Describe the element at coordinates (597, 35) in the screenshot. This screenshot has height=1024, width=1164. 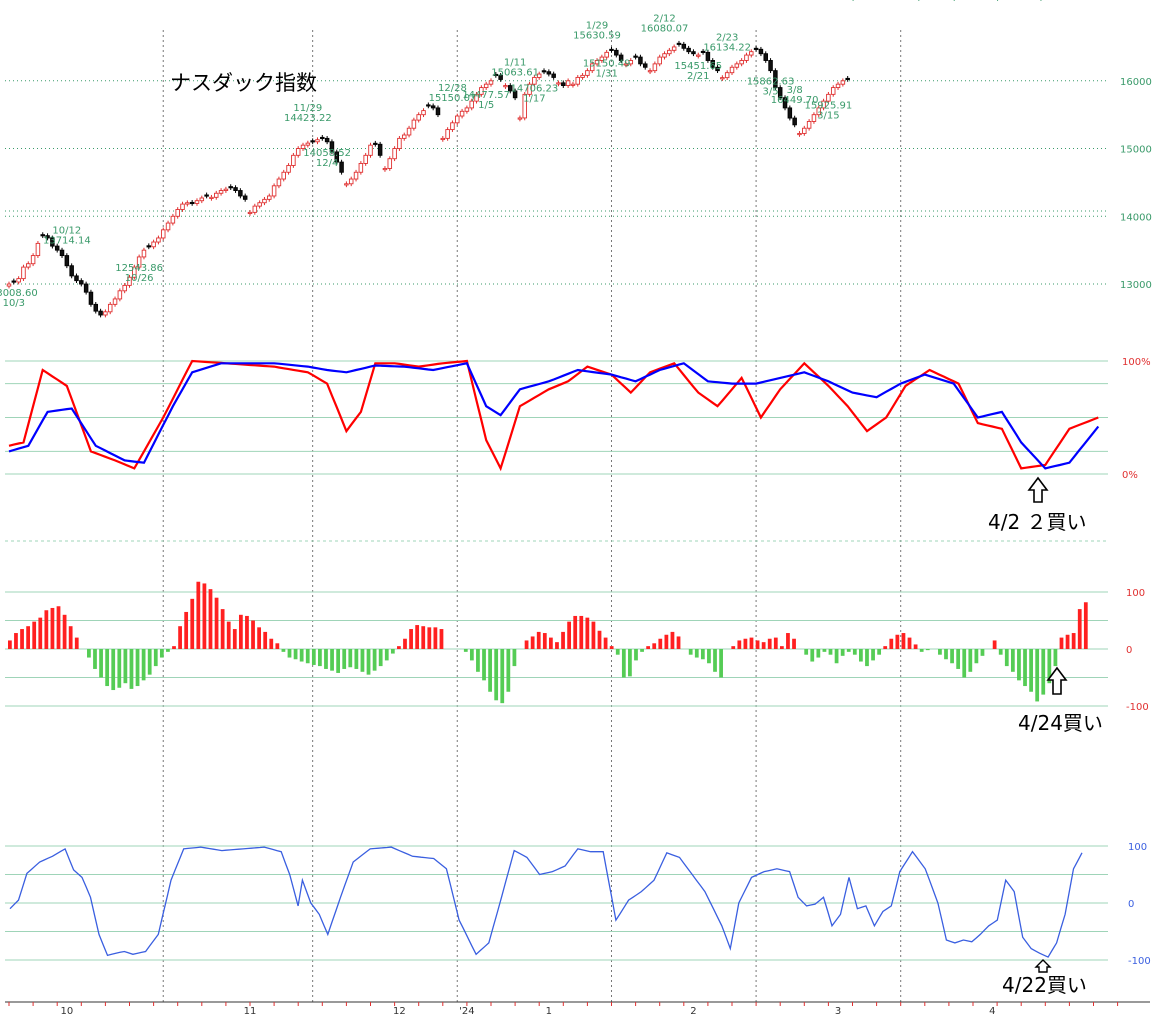
I see `close-value-label: 15630.59` at that location.